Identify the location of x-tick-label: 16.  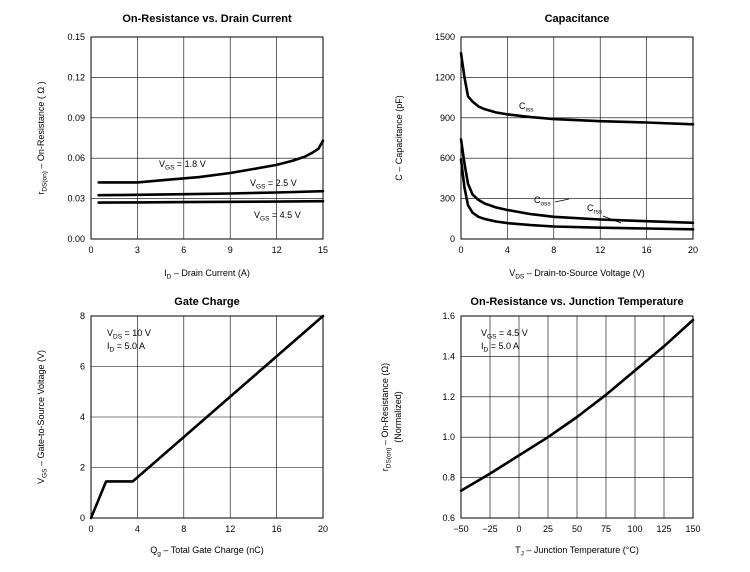
(277, 529).